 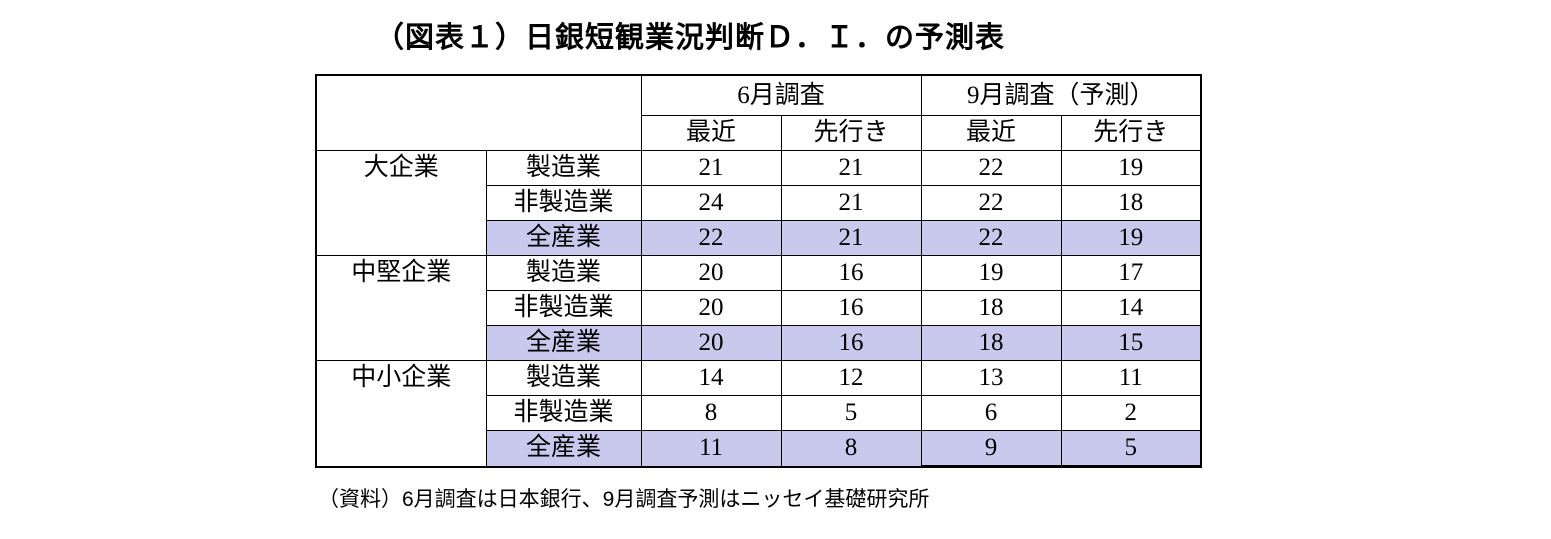 What do you see at coordinates (1131, 133) in the screenshot?
I see `subheader-sep-outlook: 先行き` at bounding box center [1131, 133].